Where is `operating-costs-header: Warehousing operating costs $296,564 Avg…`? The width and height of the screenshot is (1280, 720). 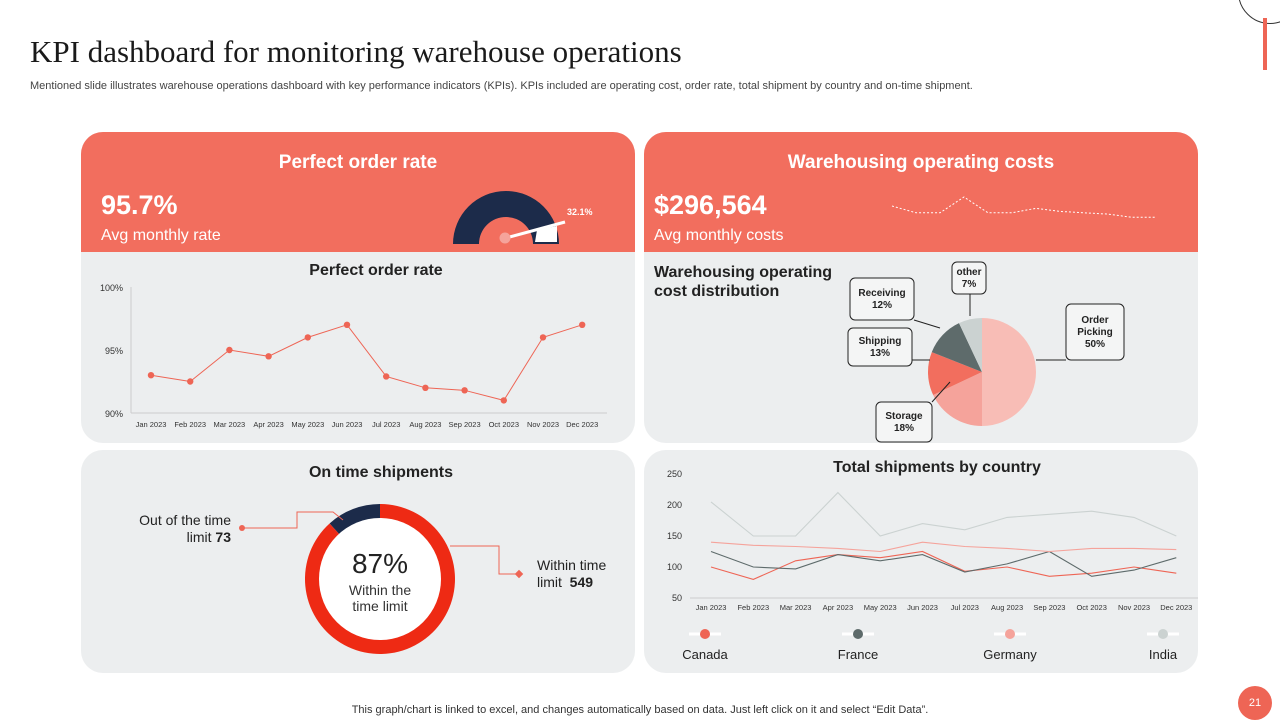
operating-costs-header: Warehousing operating costs $296,564 Avg… is located at coordinates (921, 192).